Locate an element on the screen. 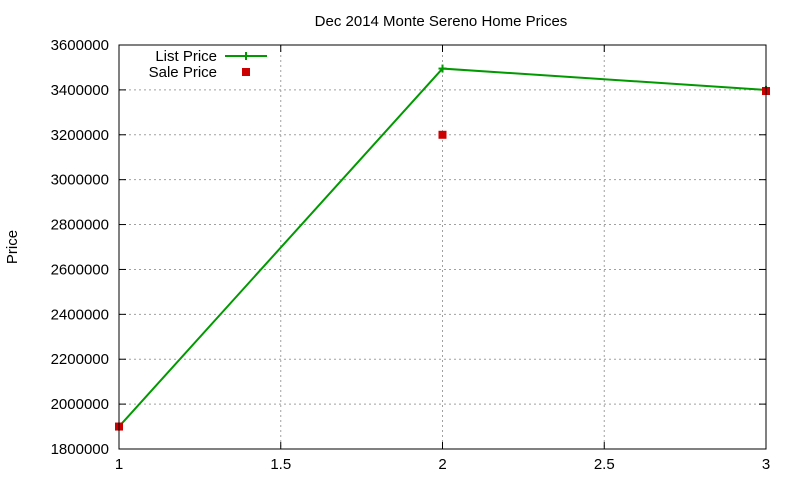 This screenshot has height=485, width=800. y-tick-label: 3200000 is located at coordinates (80, 135).